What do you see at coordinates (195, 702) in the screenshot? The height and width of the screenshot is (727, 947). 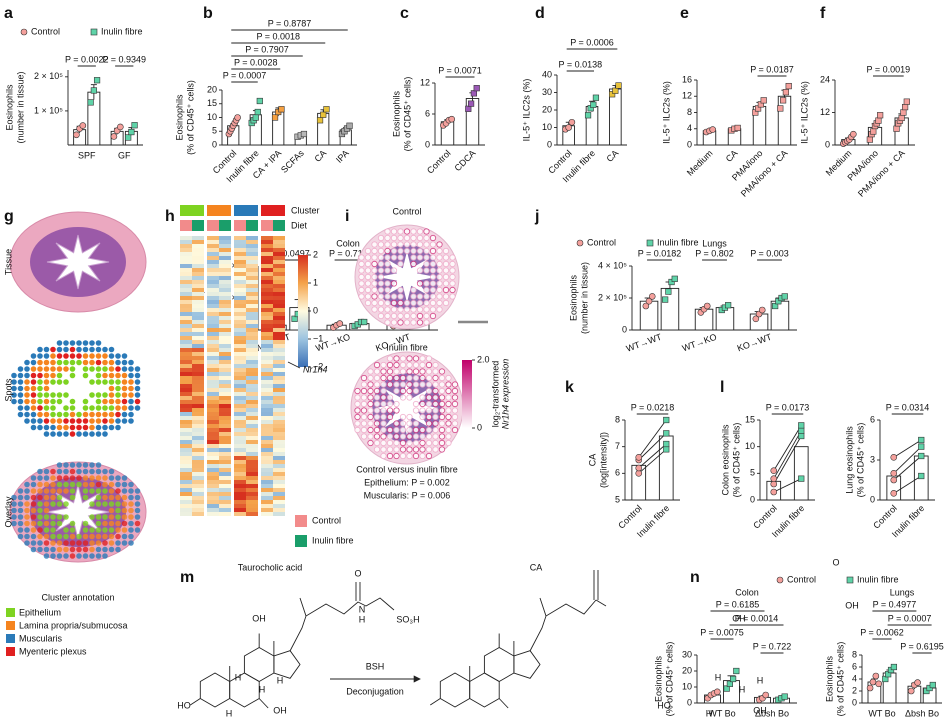 I see `bond` at bounding box center [195, 702].